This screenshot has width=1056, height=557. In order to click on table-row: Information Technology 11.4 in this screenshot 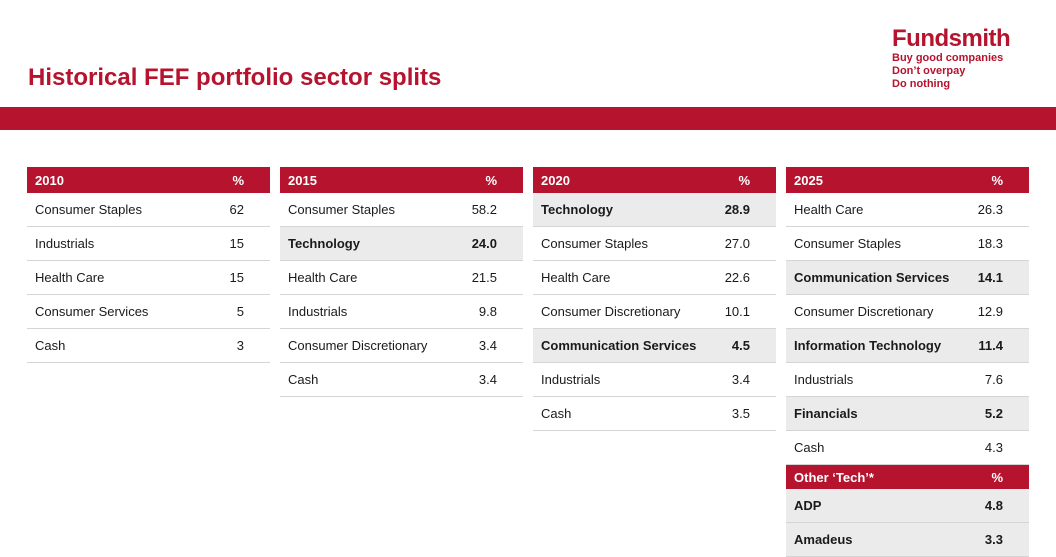, I will do `click(907, 345)`.